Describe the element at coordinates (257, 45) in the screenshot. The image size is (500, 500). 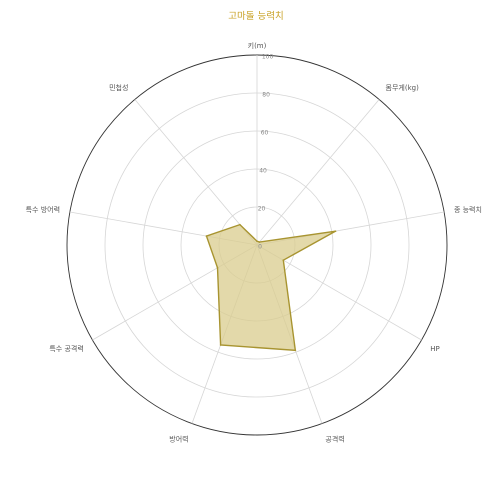
I see `axis-label-0: 키(m)` at that location.